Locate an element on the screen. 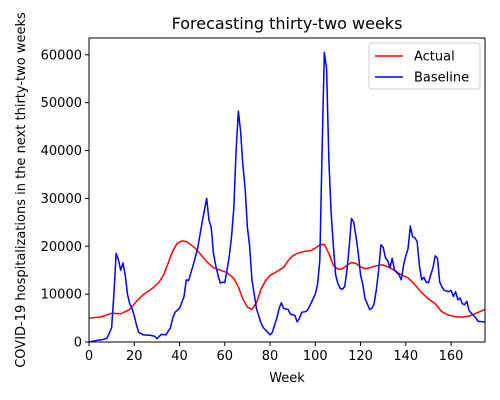 Image resolution: width=500 pixels, height=400 pixels. y-tick-label: 50000 is located at coordinates (61, 103).